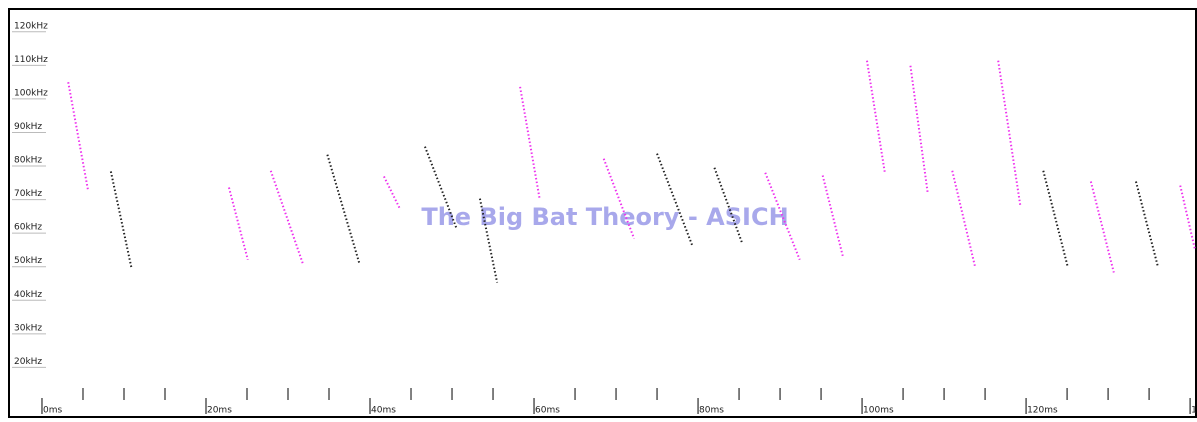 This screenshot has height=422, width=1197. Describe the element at coordinates (547, 411) in the screenshot. I see `x-tick-label: 60ms` at that location.